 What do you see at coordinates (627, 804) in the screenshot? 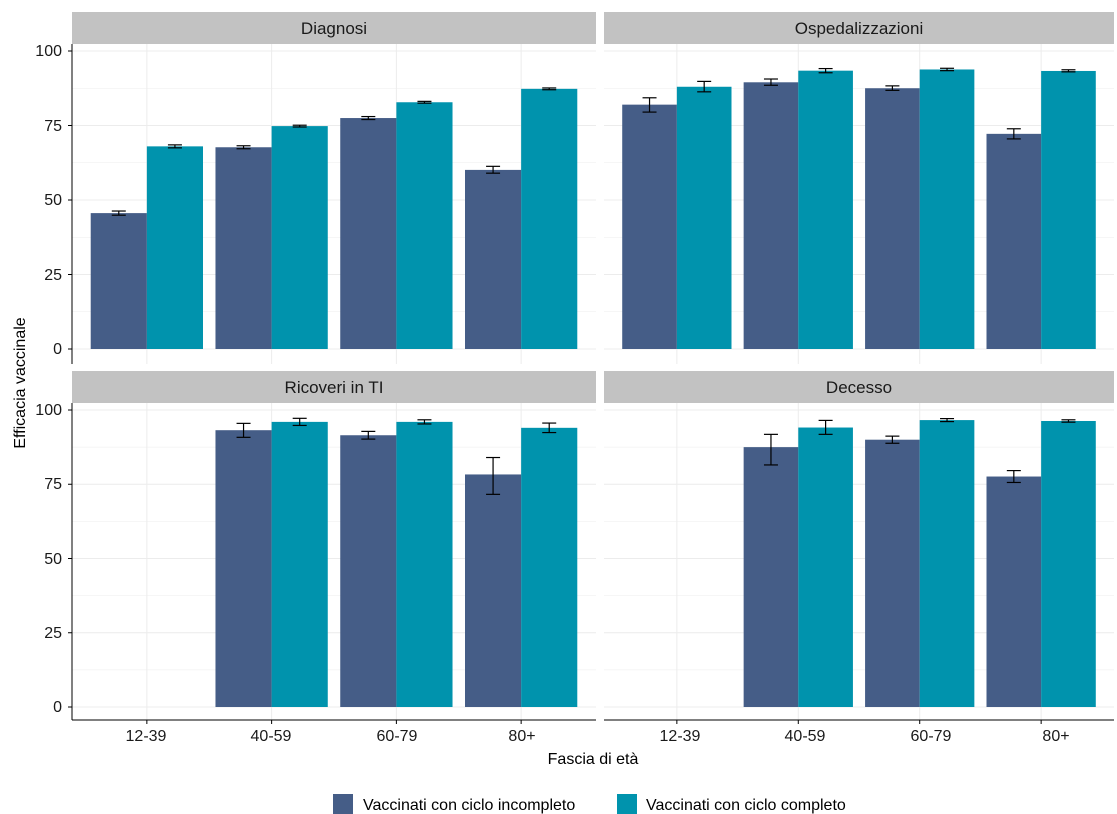
I see `legend-swatch-completo` at bounding box center [627, 804].